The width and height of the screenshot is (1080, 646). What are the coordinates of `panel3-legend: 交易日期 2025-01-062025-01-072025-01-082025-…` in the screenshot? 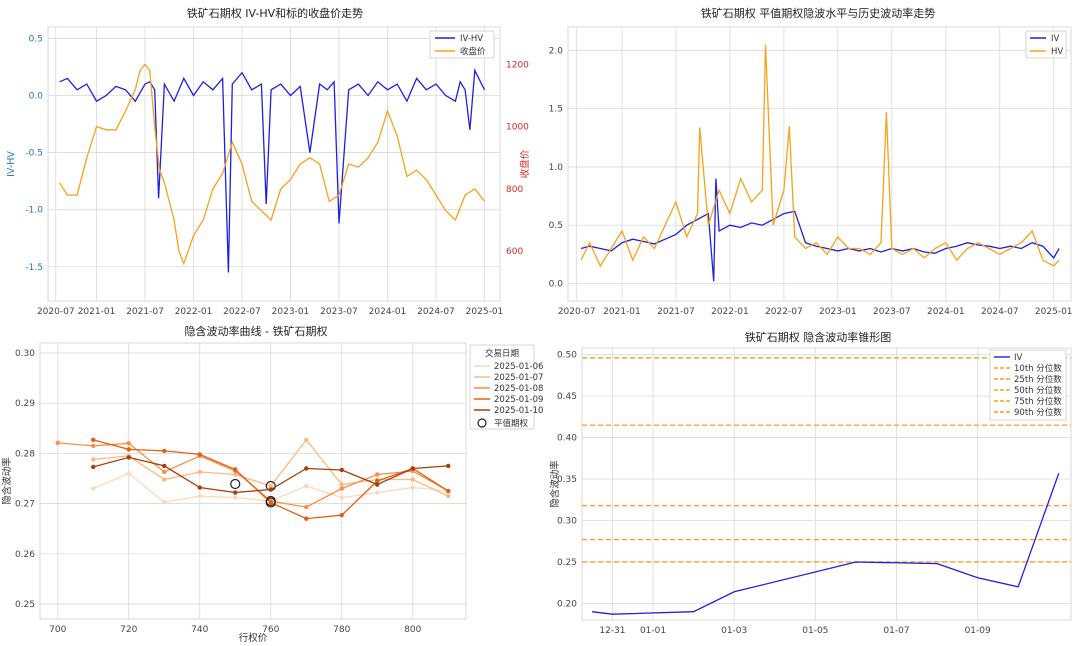 It's located at (506, 387).